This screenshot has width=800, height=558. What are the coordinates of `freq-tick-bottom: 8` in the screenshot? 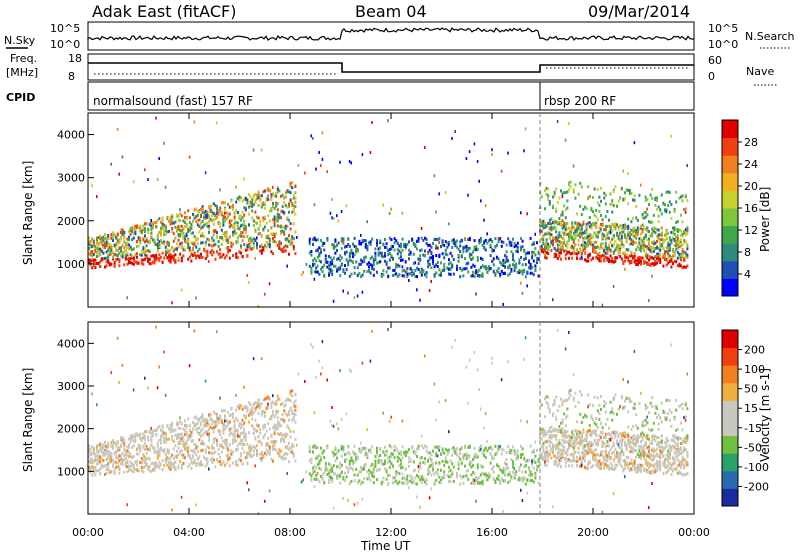 It's located at (71, 76).